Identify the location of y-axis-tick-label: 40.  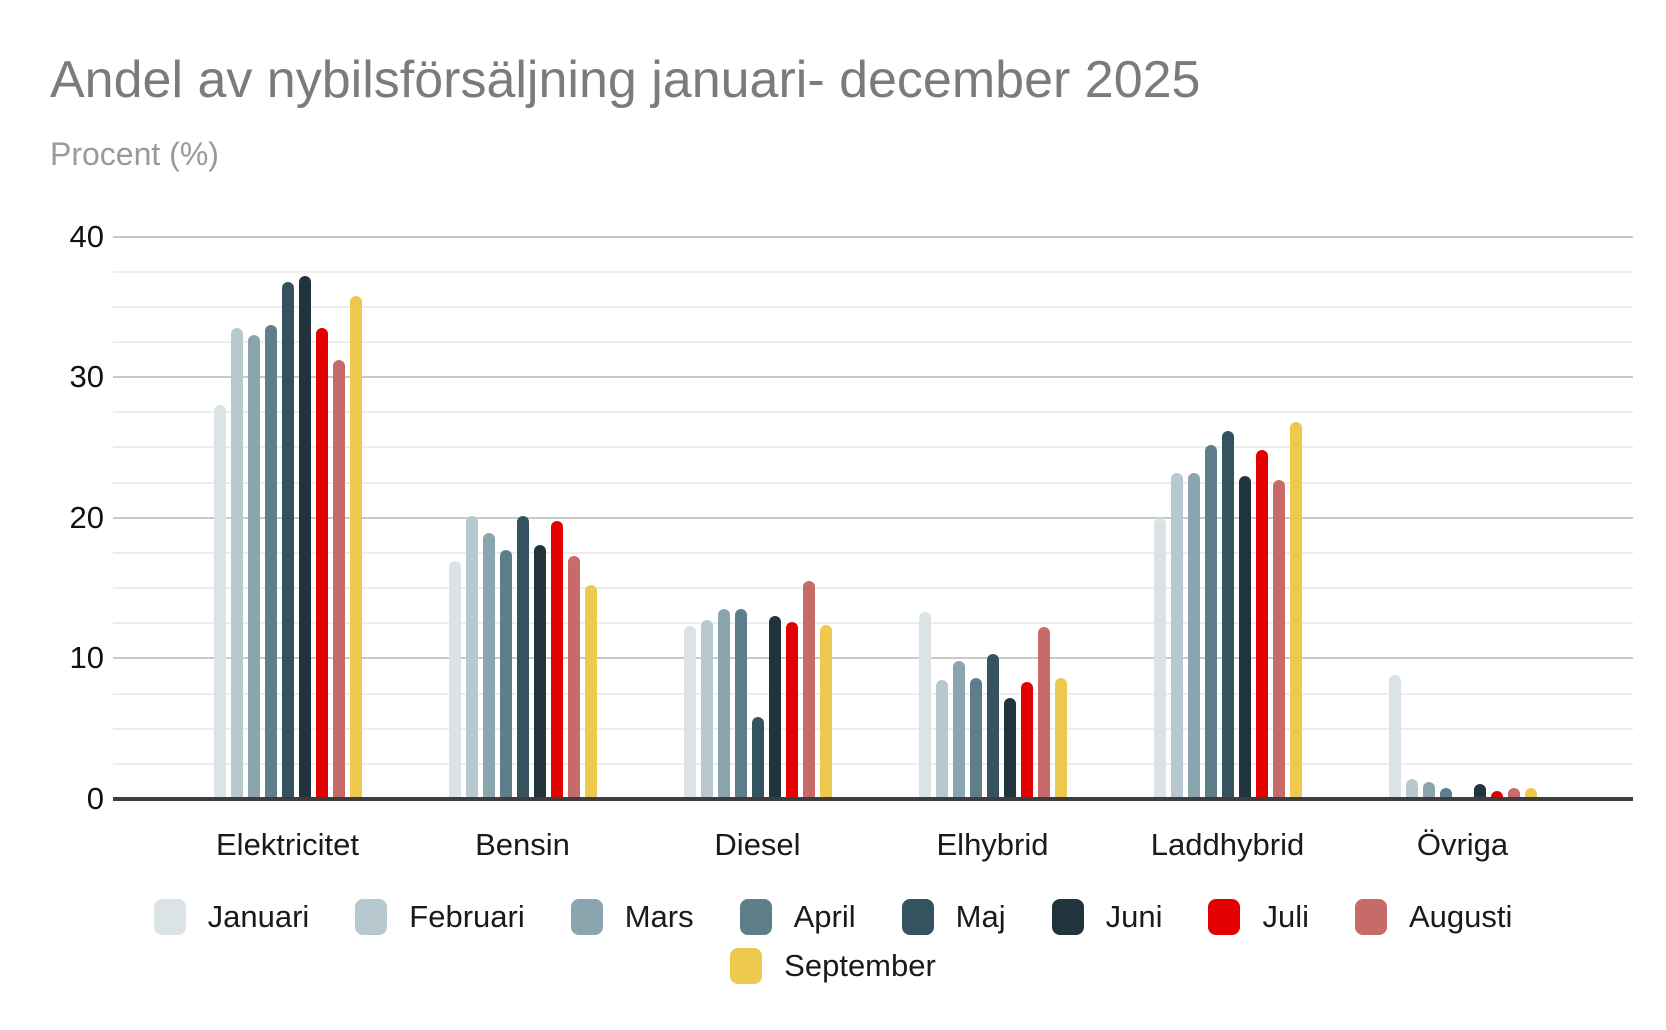
(86, 236).